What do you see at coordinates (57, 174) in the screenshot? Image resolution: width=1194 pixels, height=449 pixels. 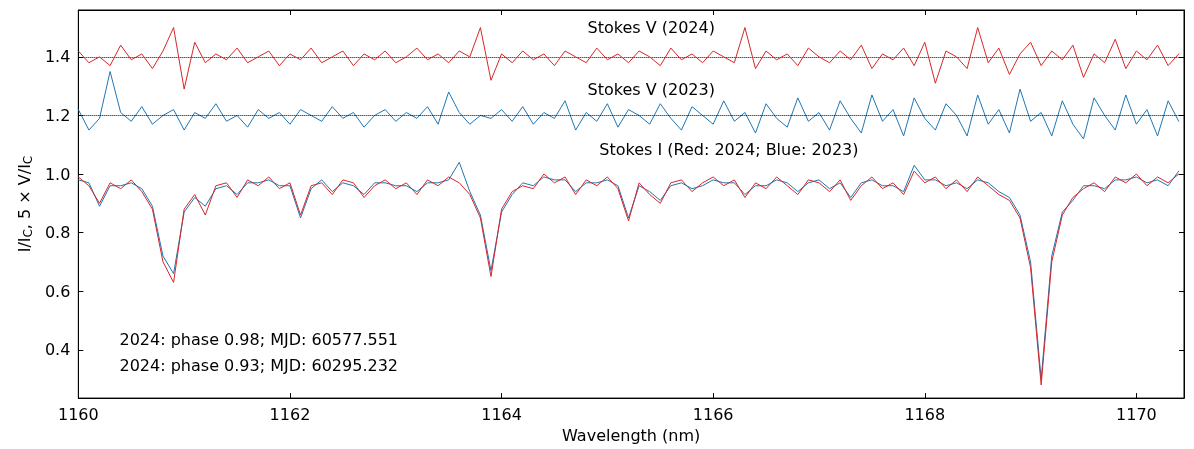 I see `y-tick-label: 1.0` at bounding box center [57, 174].